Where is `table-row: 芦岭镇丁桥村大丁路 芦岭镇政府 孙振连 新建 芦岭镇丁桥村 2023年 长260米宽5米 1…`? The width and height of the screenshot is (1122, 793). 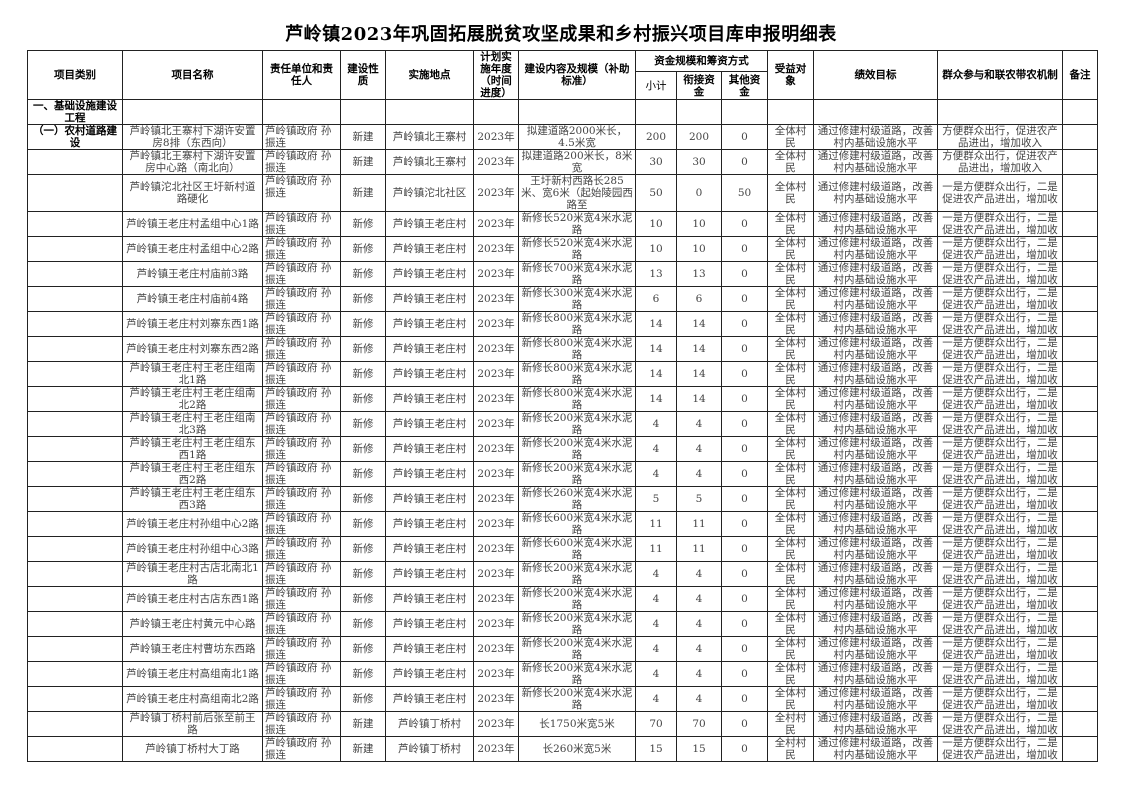
table-row: 芦岭镇丁桥村大丁路 芦岭镇政府 孙振连 新建 芦岭镇丁桥村 2023年 长260米宽5米 1… is located at coordinates (563, 749).